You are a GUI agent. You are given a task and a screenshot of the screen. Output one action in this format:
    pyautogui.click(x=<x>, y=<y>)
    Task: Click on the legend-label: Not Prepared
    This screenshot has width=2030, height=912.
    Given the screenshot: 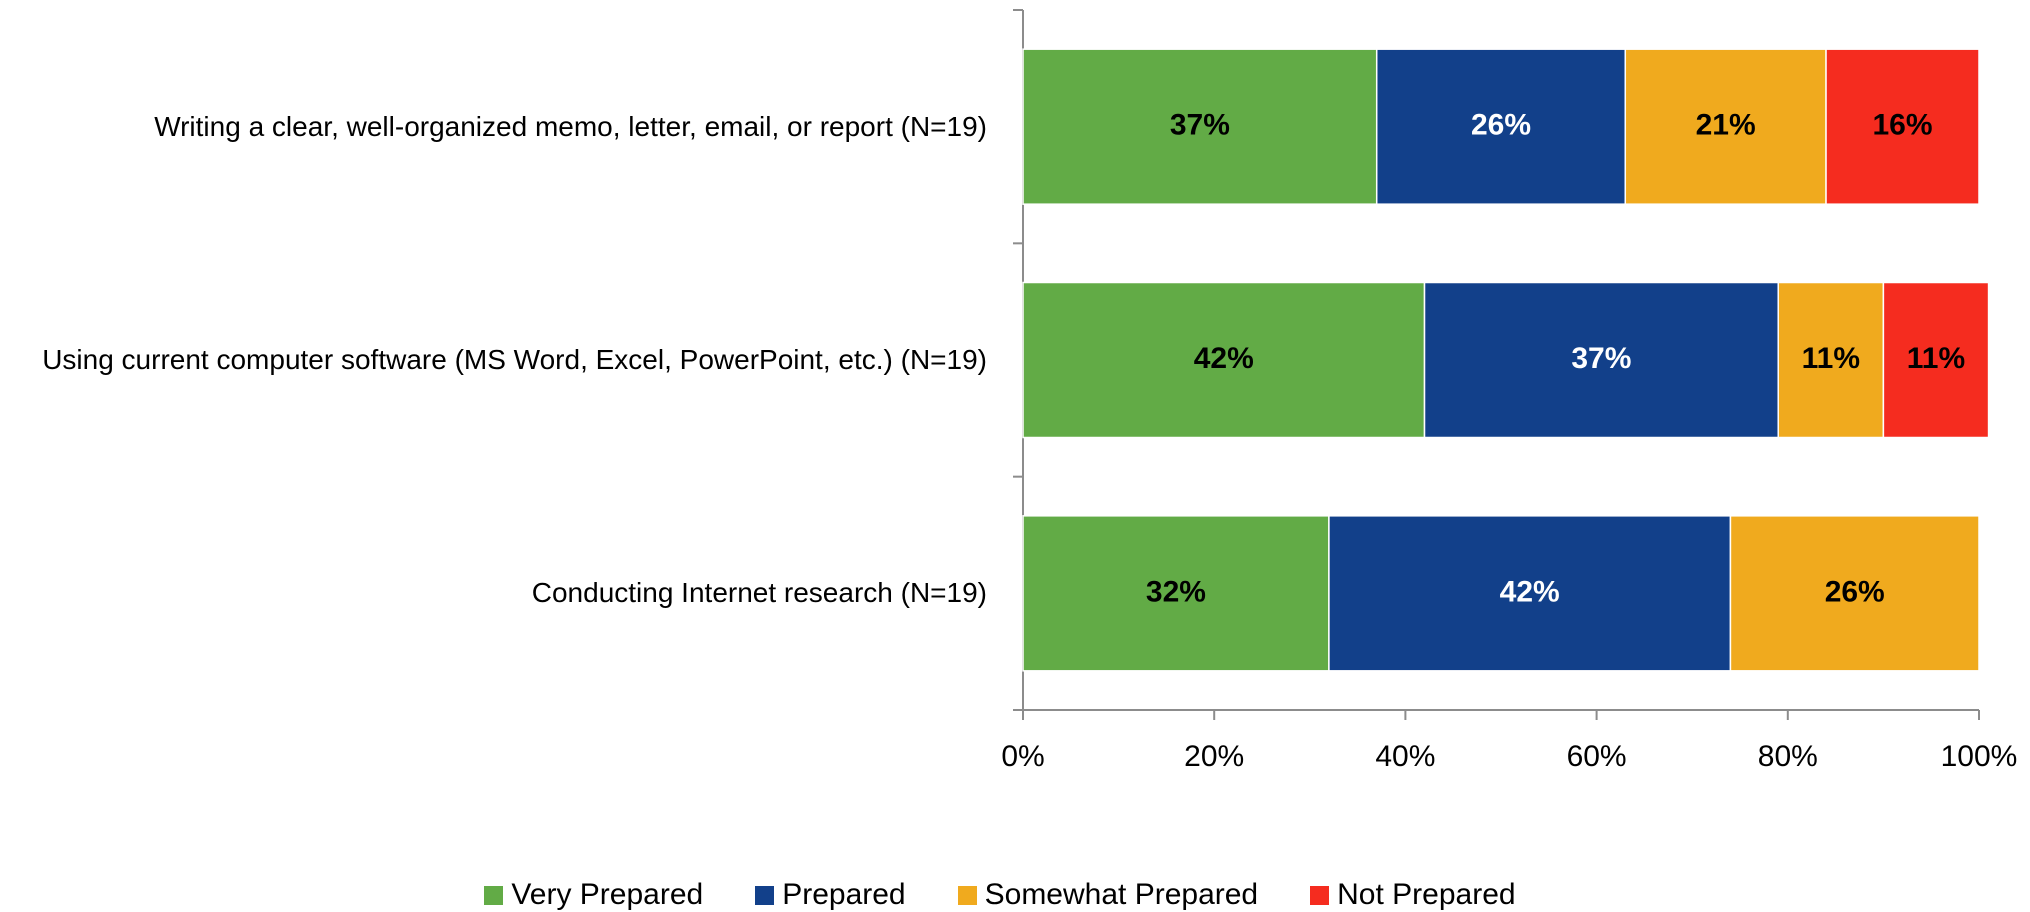 What is the action you would take?
    pyautogui.click(x=1426, y=894)
    